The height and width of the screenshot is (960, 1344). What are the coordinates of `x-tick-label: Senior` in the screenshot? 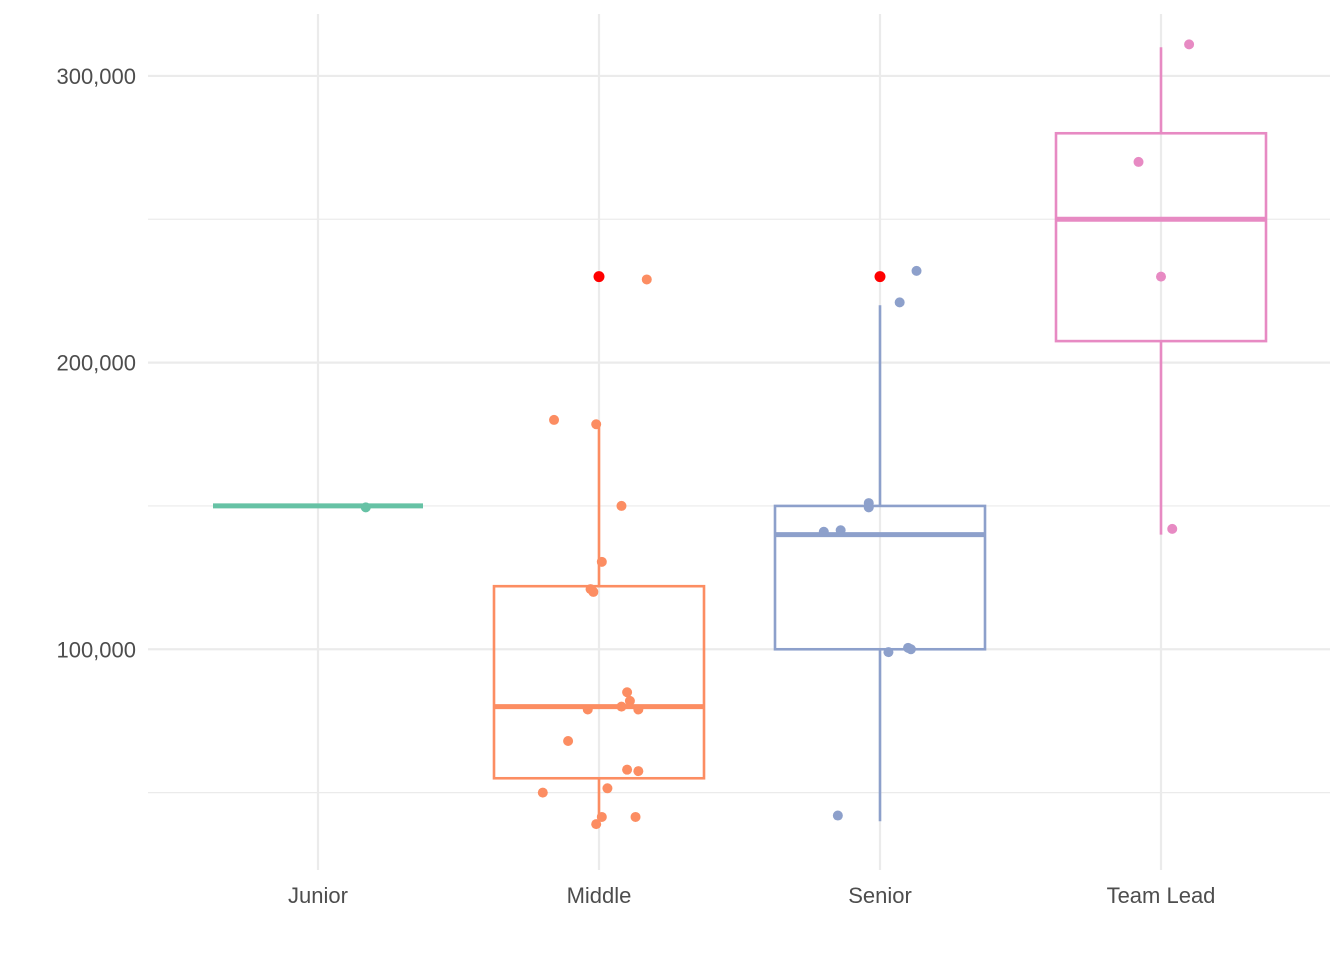 It's located at (880, 895).